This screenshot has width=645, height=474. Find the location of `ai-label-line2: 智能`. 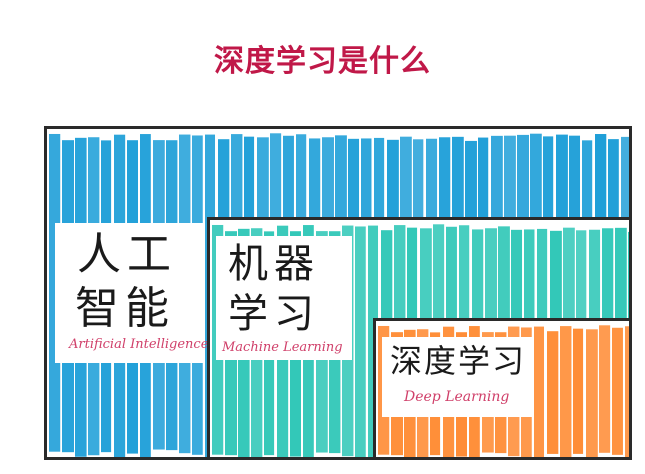

ai-label-line2: 智能 is located at coordinates (125, 308).